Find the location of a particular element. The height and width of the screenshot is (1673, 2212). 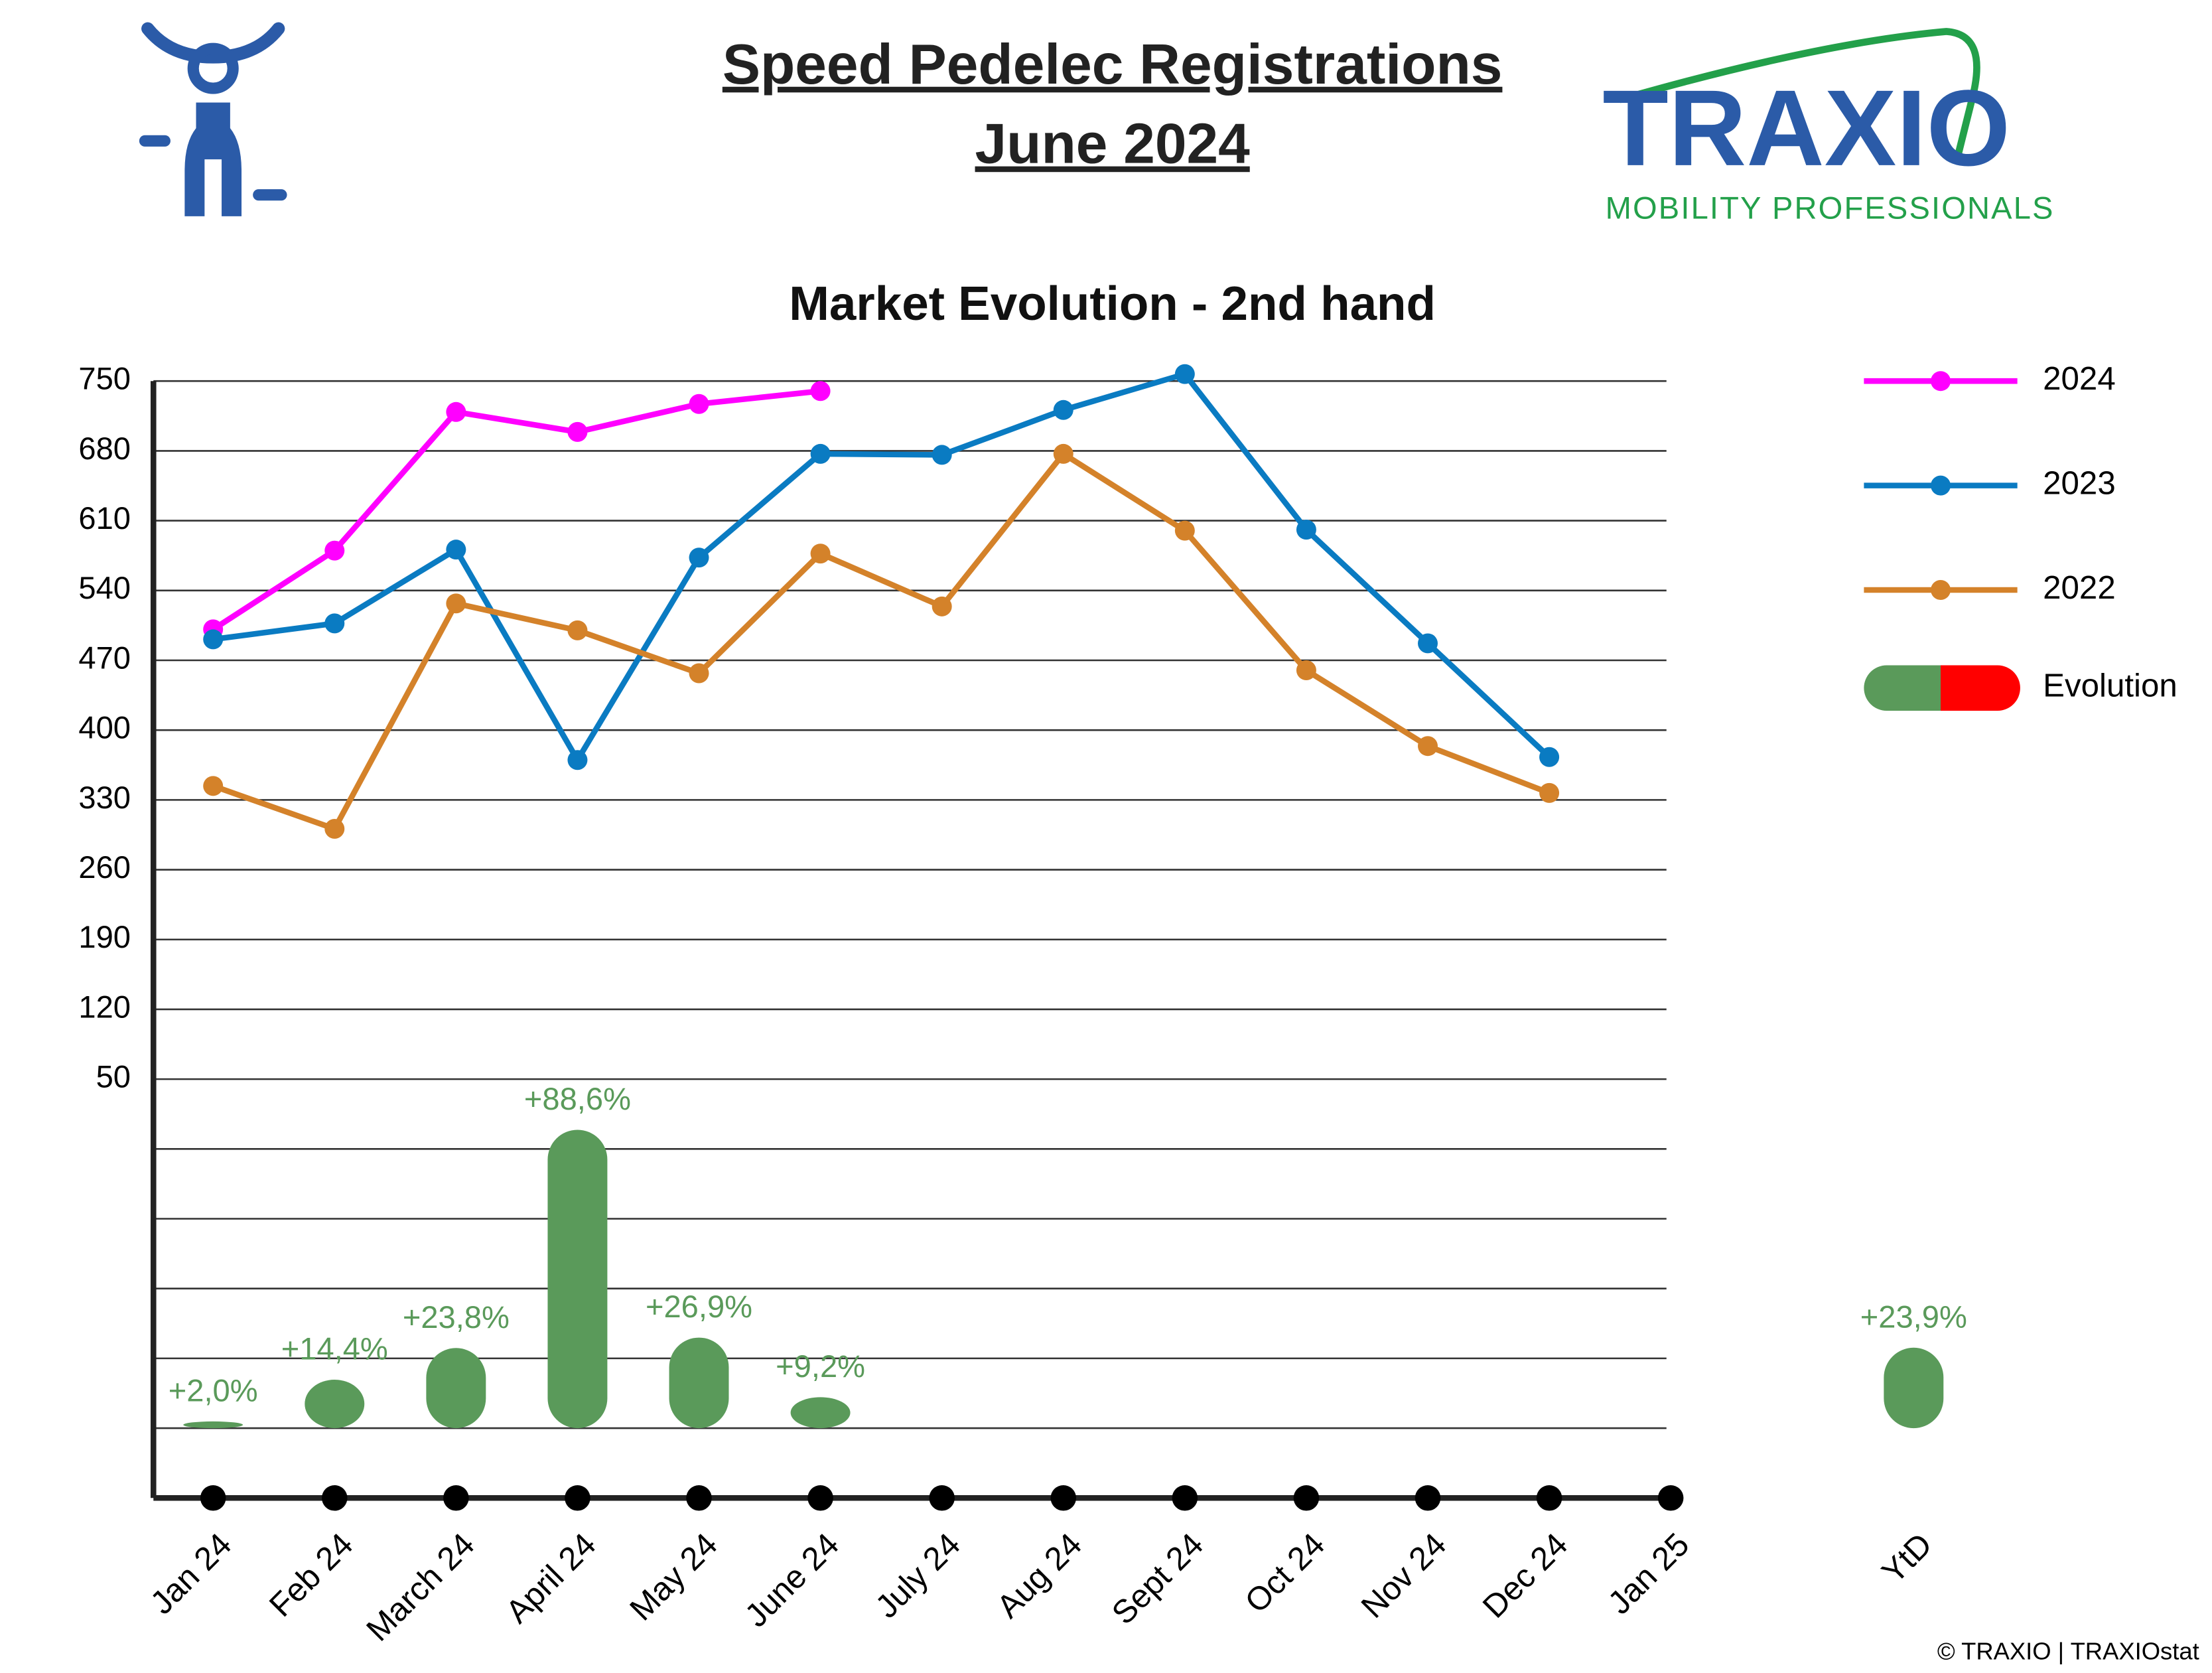

footer: © TRAXIO | TRAXIOstat is located at coordinates (2068, 1650).